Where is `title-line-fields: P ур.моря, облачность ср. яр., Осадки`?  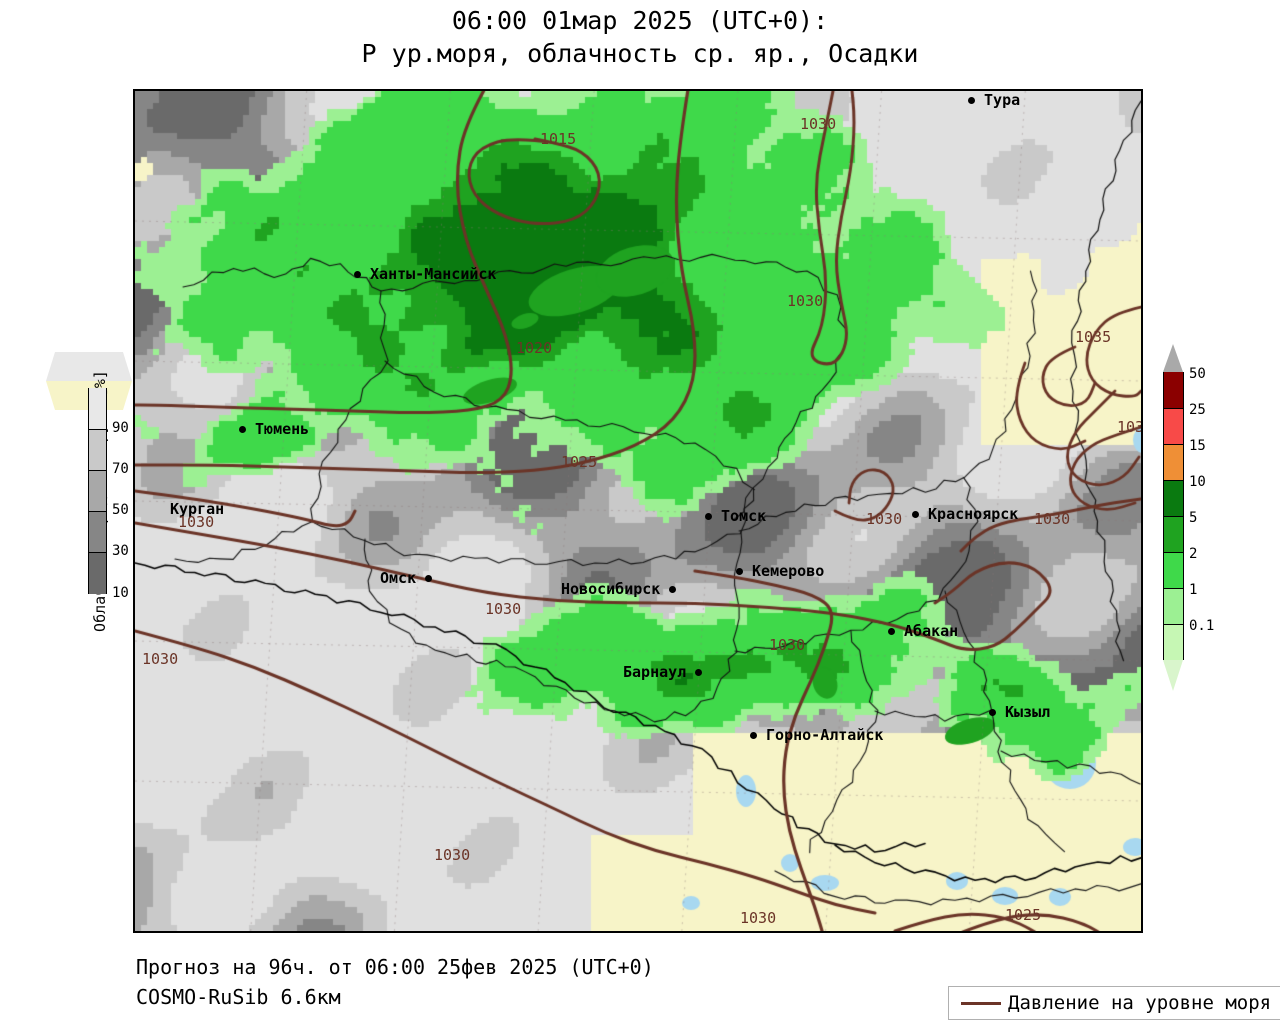 title-line-fields: P ур.моря, облачность ср. яр., Осадки is located at coordinates (640, 53).